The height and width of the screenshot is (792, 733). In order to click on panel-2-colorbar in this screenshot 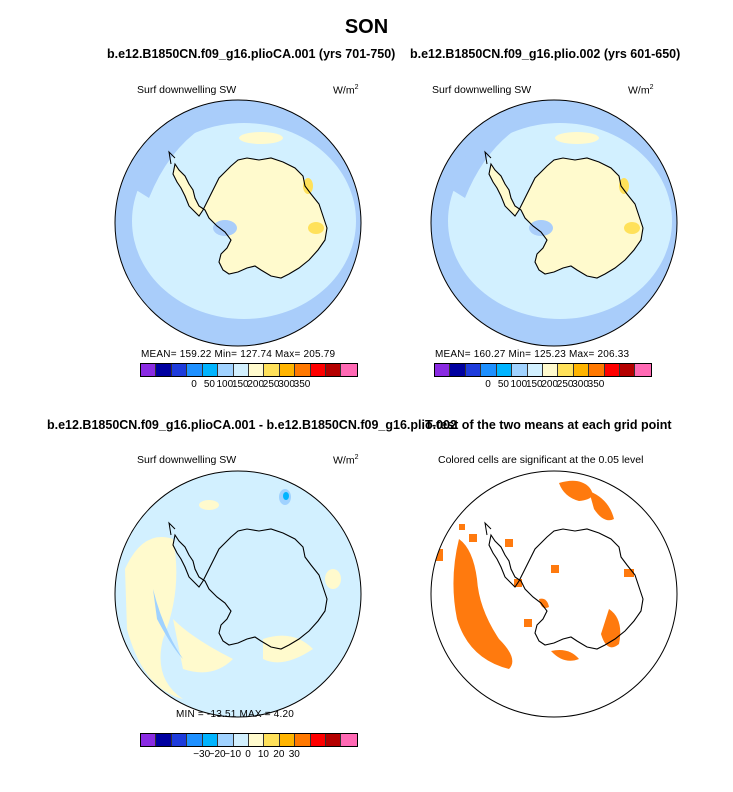, I will do `click(543, 370)`.